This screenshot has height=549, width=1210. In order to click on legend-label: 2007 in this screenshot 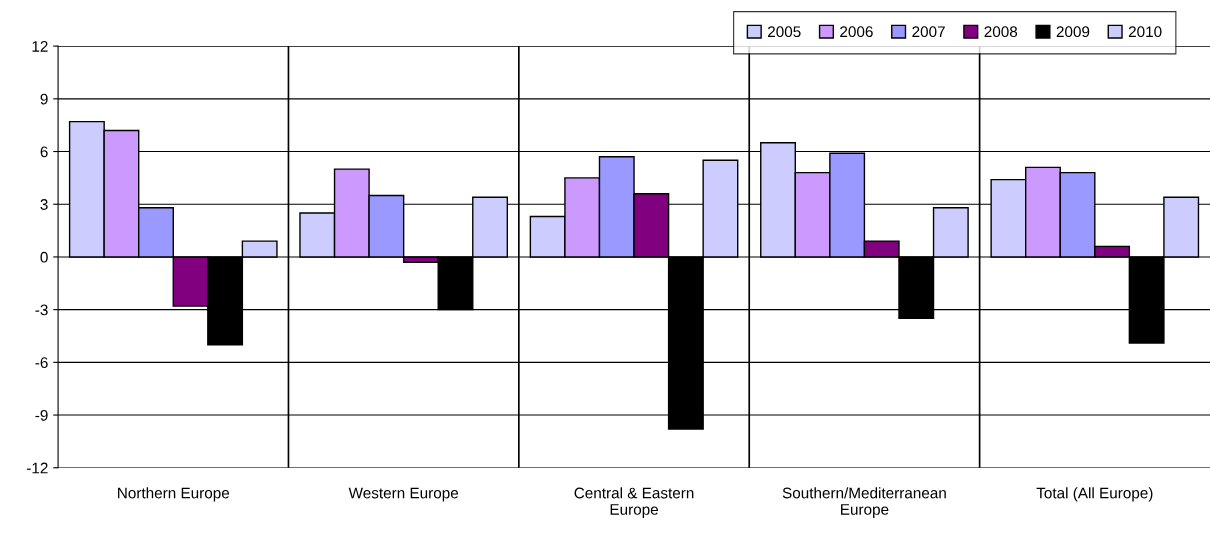, I will do `click(928, 32)`.